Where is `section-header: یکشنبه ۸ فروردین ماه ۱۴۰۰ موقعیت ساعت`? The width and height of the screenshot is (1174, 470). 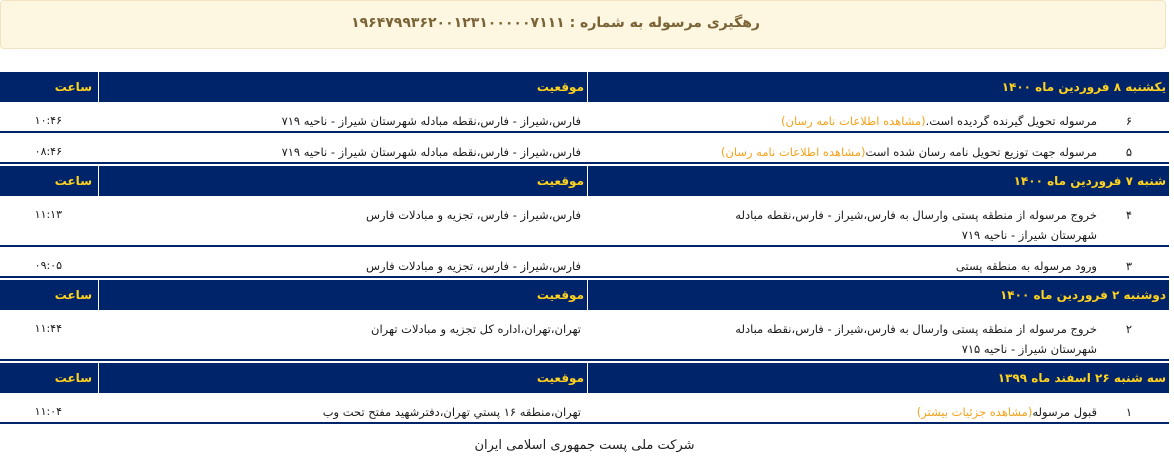
section-header: یکشنبه ۸ فروردین ماه ۱۴۰۰ موقعیت ساعت is located at coordinates (584, 87).